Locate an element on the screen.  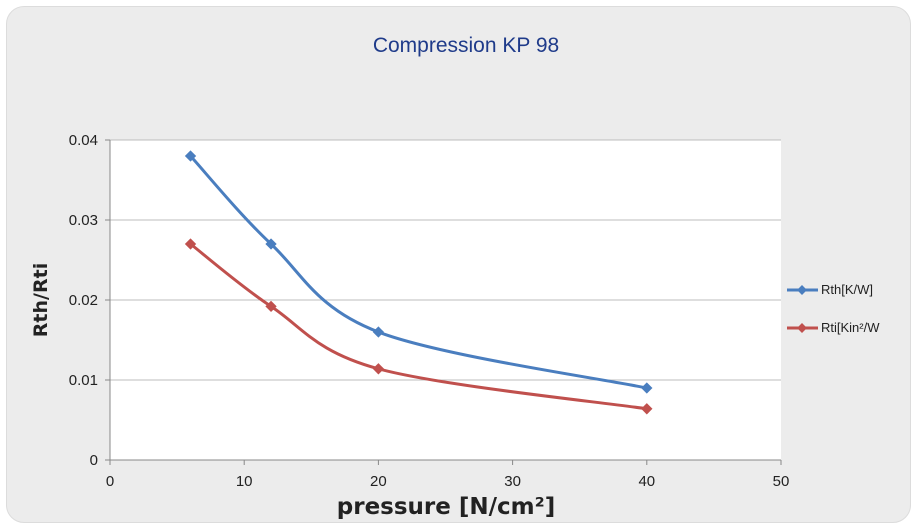
y-tick-label: 0.02 is located at coordinates (83, 300).